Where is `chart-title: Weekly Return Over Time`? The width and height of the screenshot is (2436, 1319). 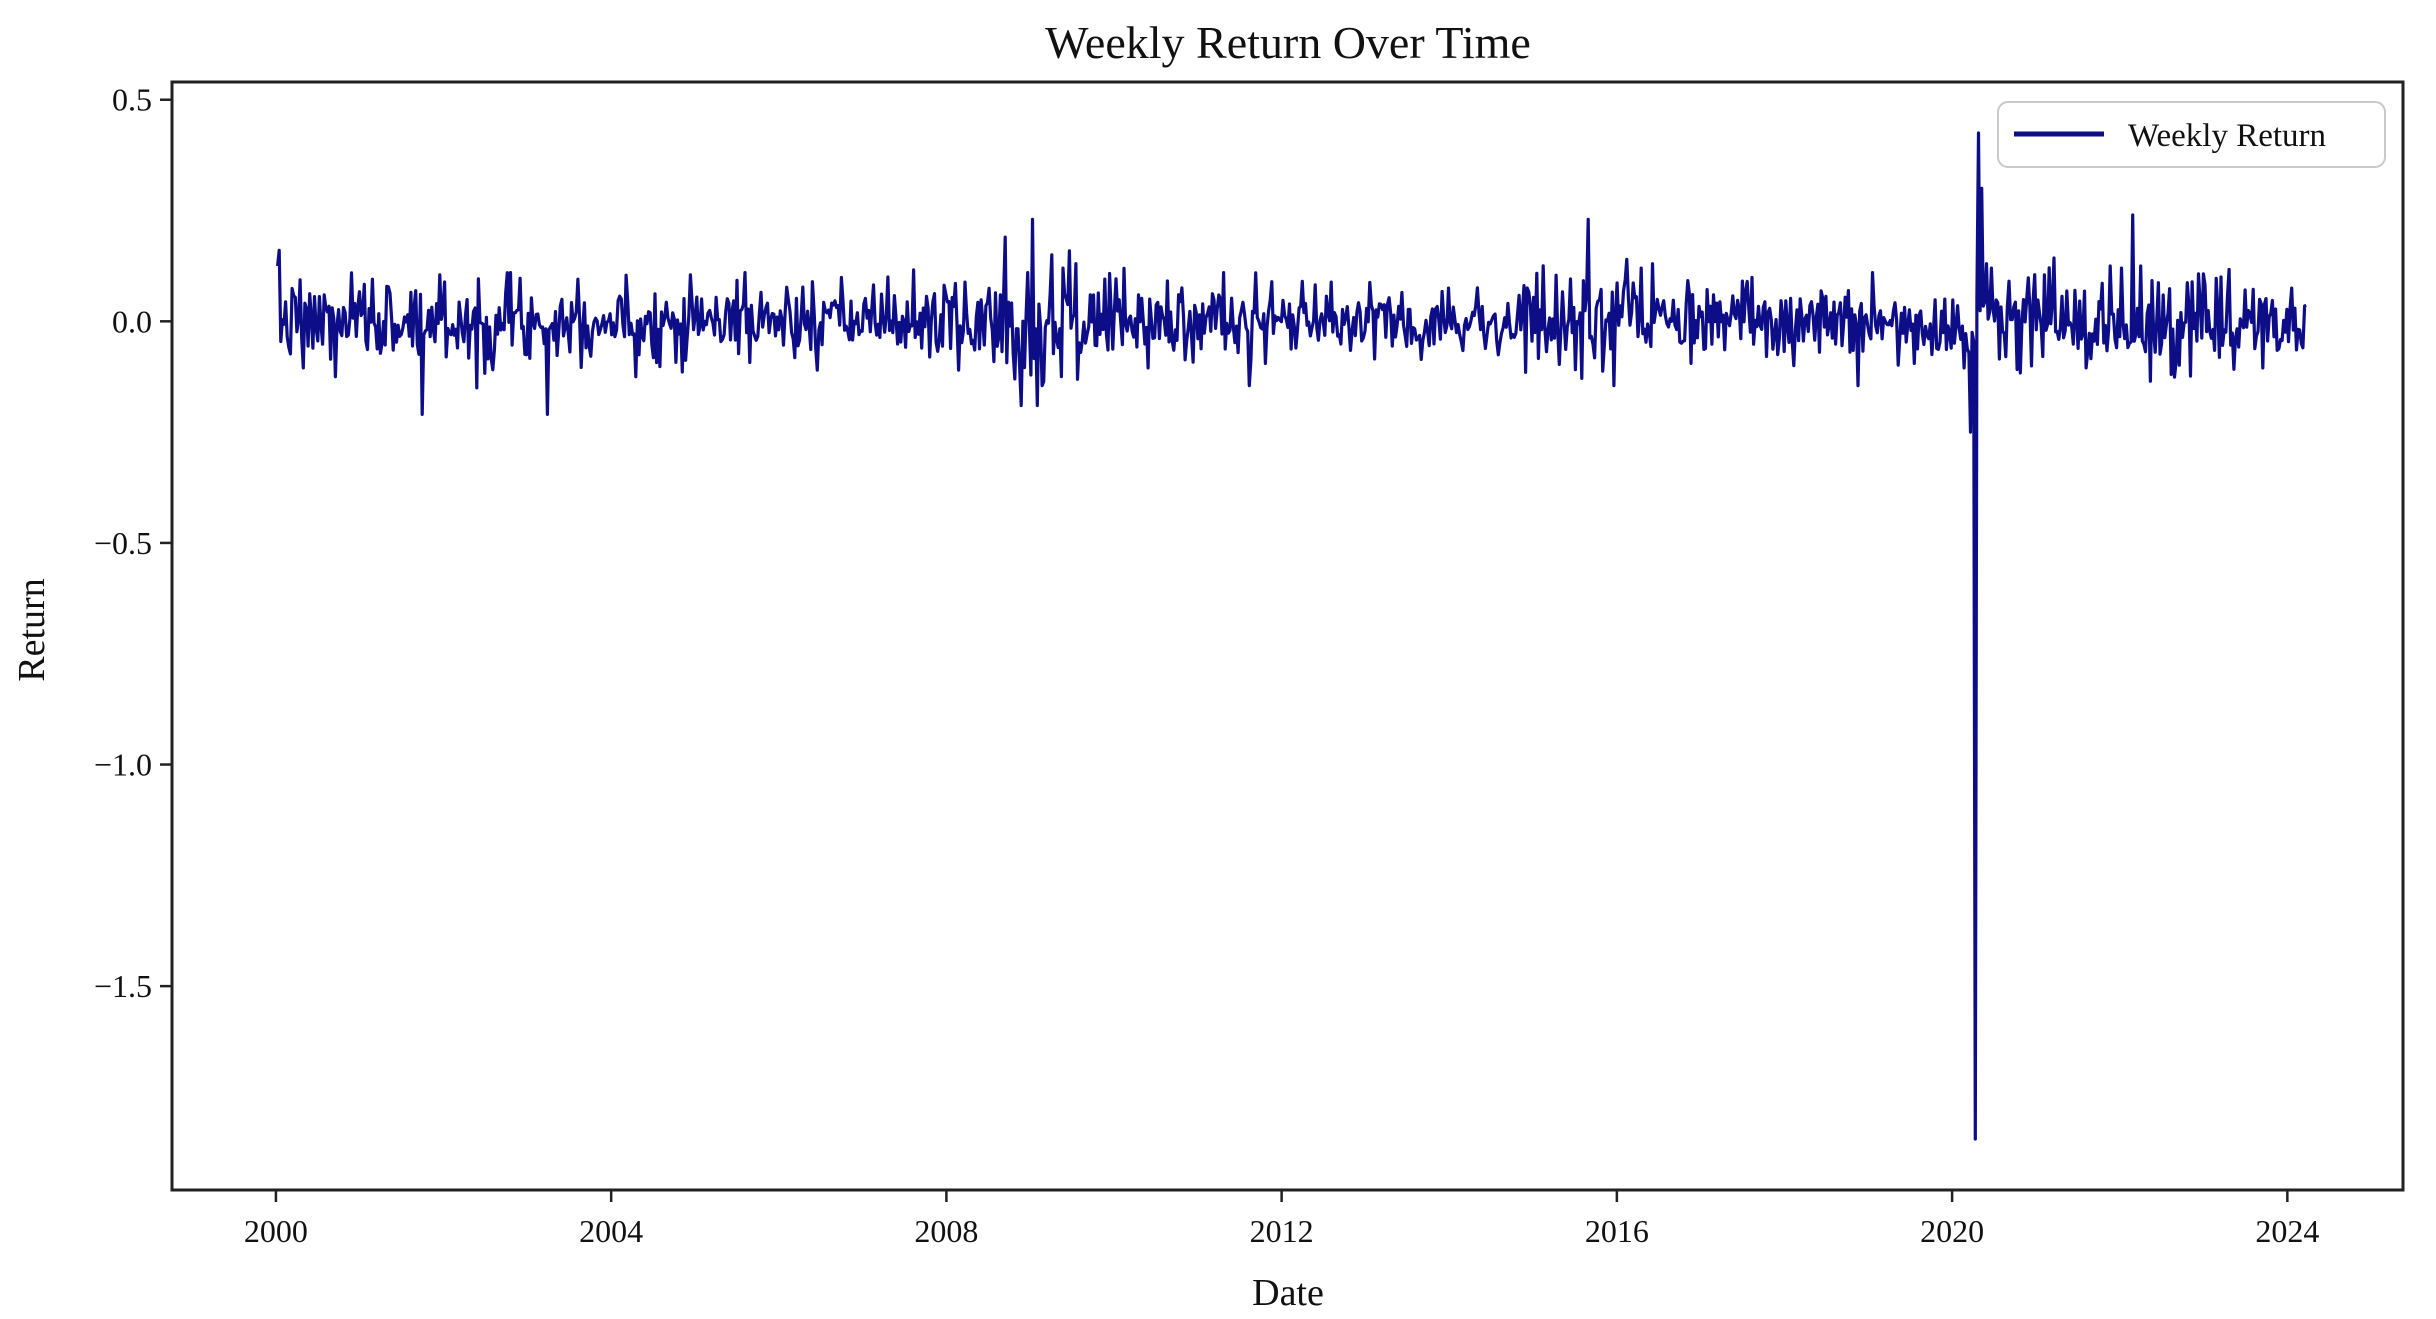
chart-title: Weekly Return Over Time is located at coordinates (1288, 42).